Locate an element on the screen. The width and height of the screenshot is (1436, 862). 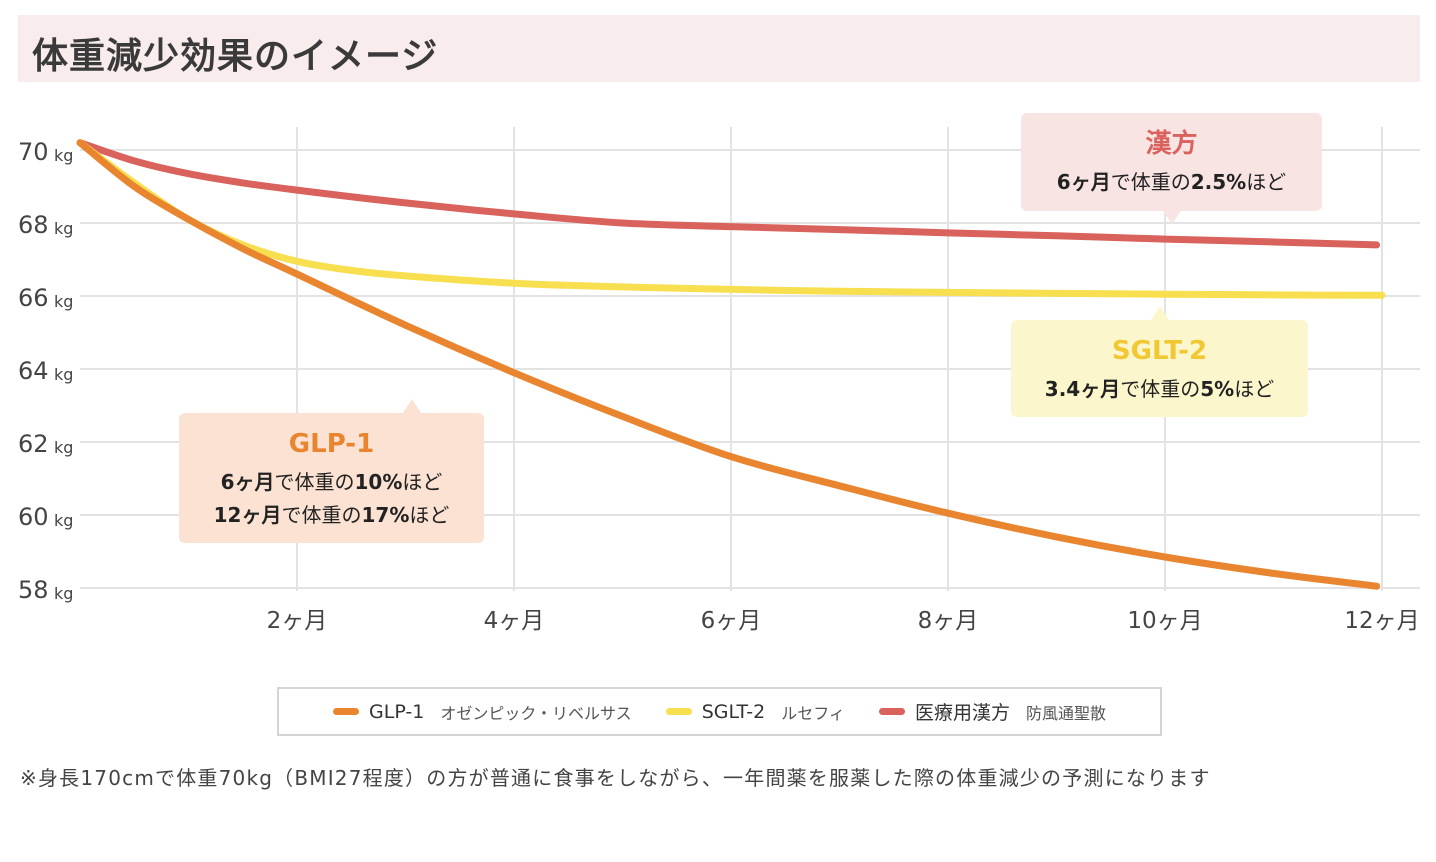
legend-name-sglt2: SGLT-2 is located at coordinates (733, 711).